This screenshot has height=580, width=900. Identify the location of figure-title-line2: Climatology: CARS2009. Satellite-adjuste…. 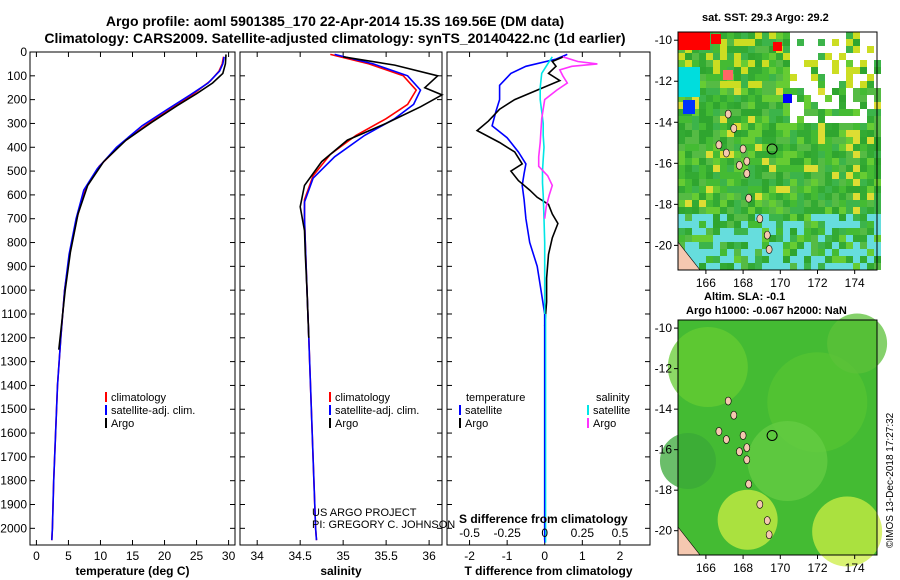
(335, 38).